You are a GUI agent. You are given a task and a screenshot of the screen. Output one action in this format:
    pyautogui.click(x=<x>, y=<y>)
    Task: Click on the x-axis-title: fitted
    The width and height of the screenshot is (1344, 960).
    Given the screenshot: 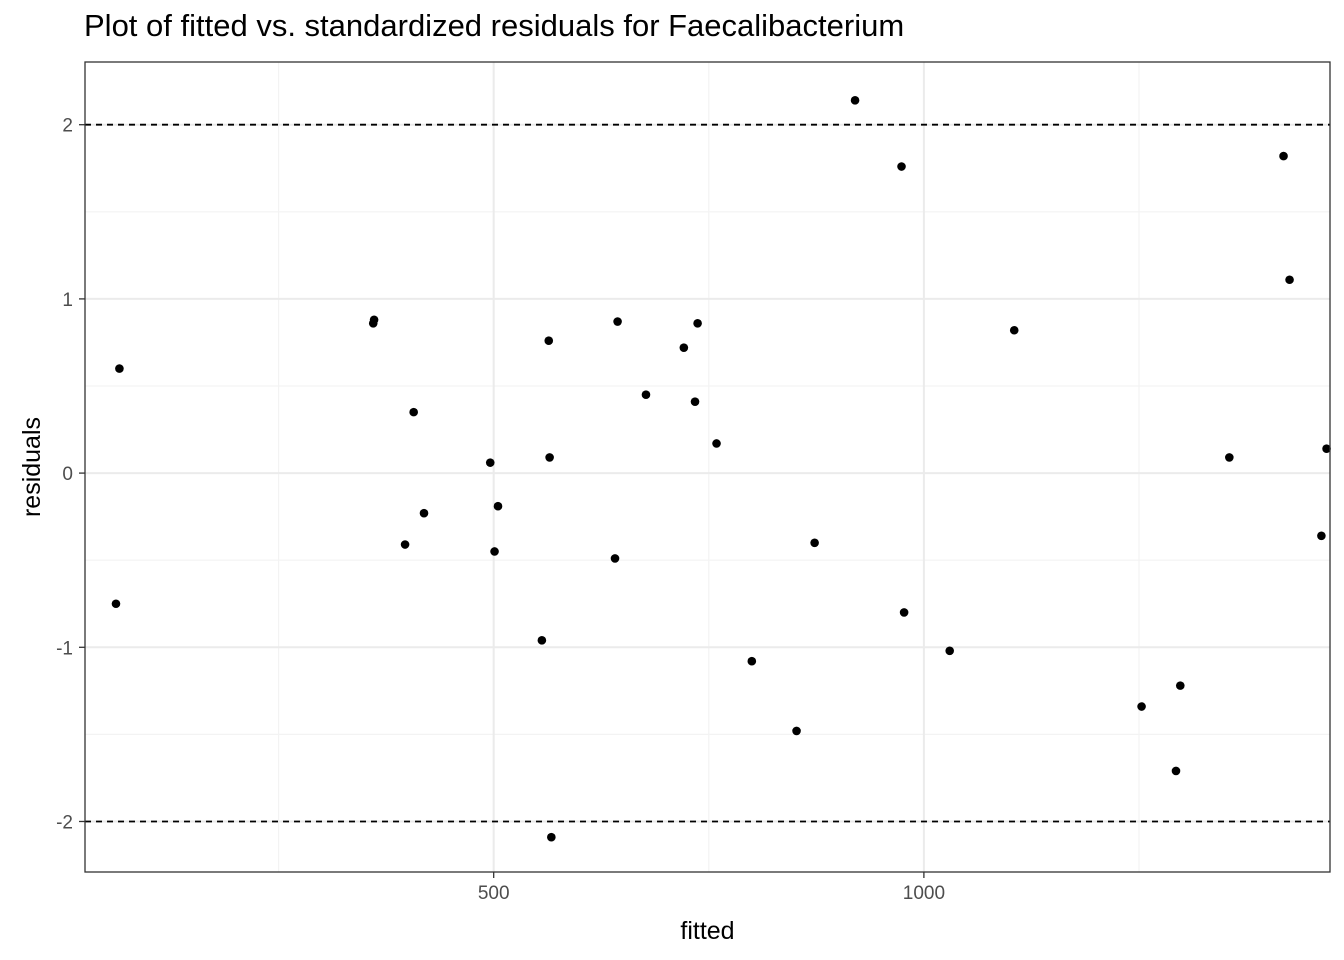 What is the action you would take?
    pyautogui.click(x=707, y=931)
    